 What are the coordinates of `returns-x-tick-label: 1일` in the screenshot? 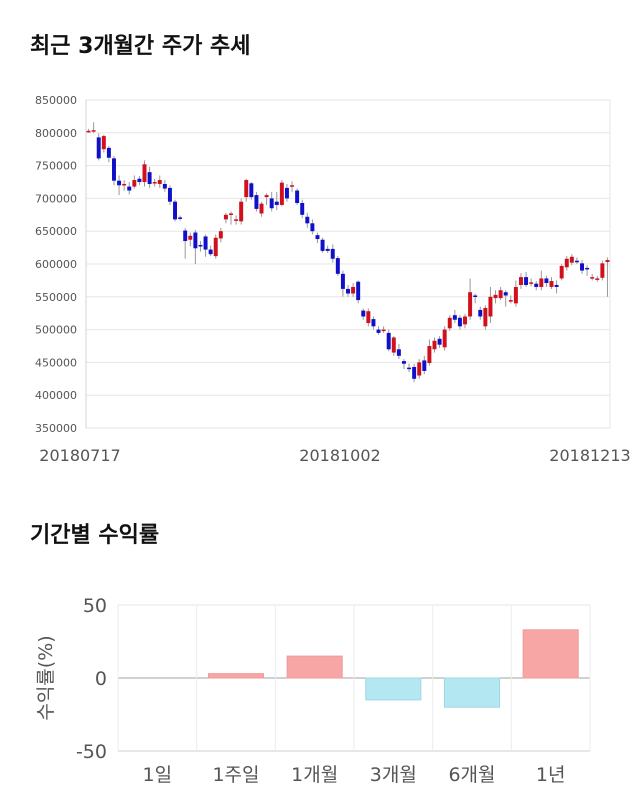 It's located at (158, 775).